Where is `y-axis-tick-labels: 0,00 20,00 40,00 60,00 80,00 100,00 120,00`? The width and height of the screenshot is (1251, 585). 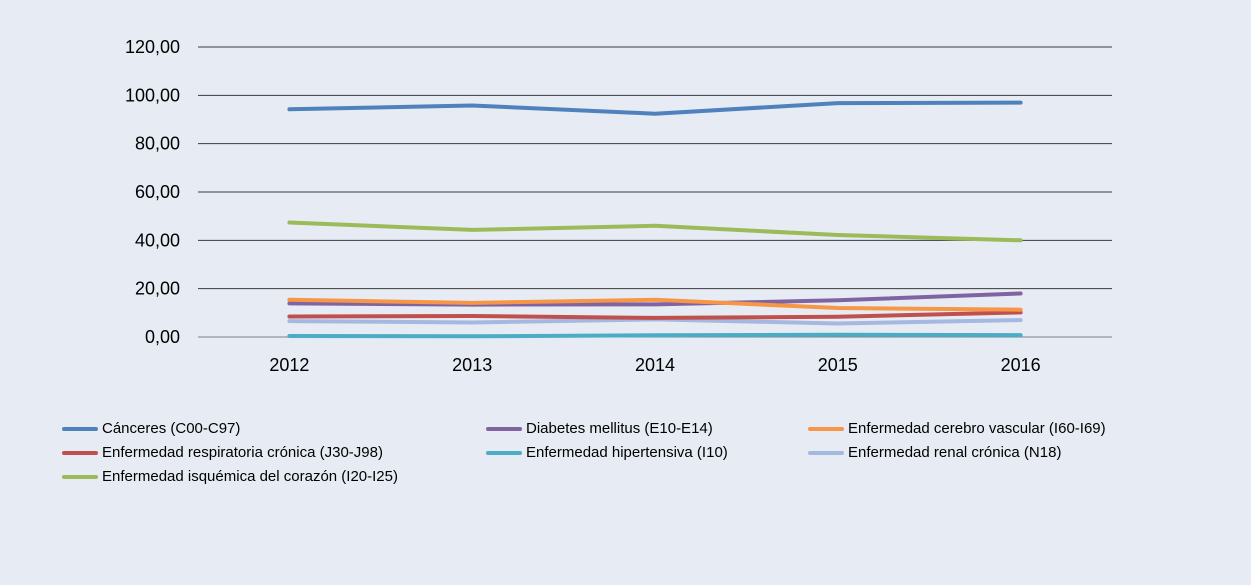 y-axis-tick-labels: 0,00 20,00 40,00 60,00 80,00 100,00 120,00 is located at coordinates (152, 192).